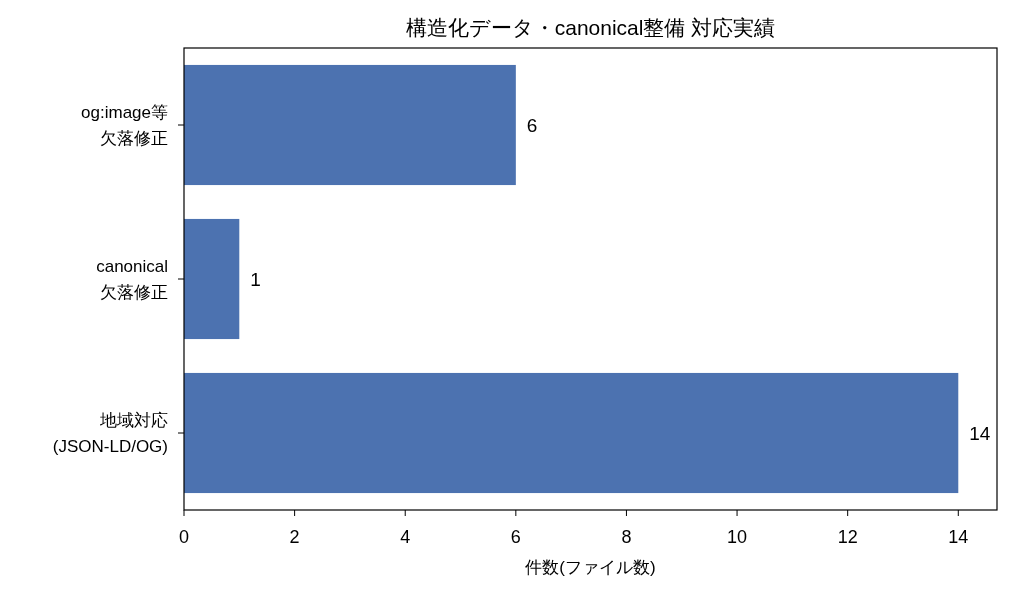 This screenshot has height=592, width=1012. Describe the element at coordinates (515, 537) in the screenshot. I see `x-tick-label: 6` at that location.